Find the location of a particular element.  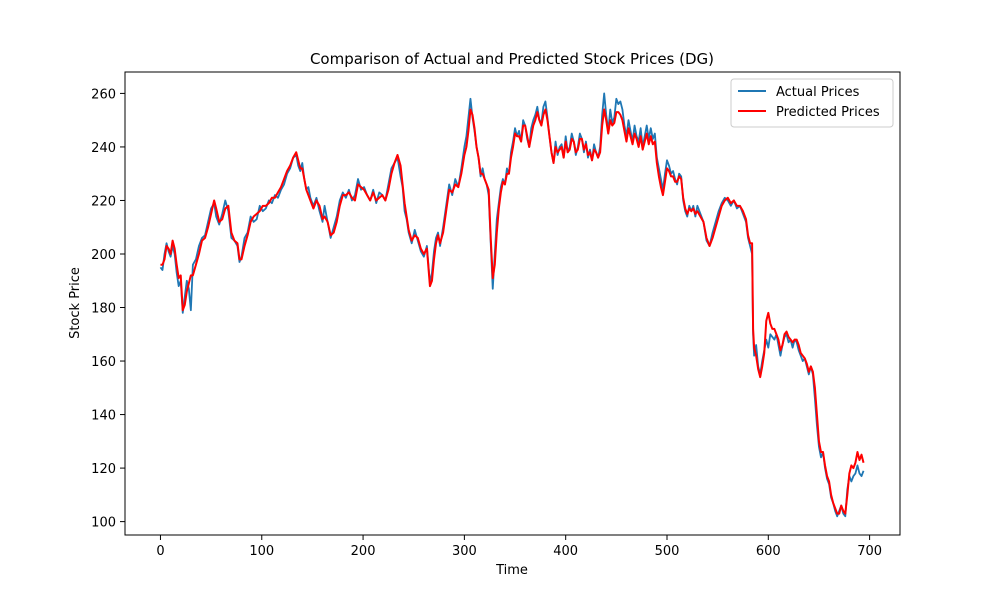

y-tick-label: 260 is located at coordinates (103, 94).